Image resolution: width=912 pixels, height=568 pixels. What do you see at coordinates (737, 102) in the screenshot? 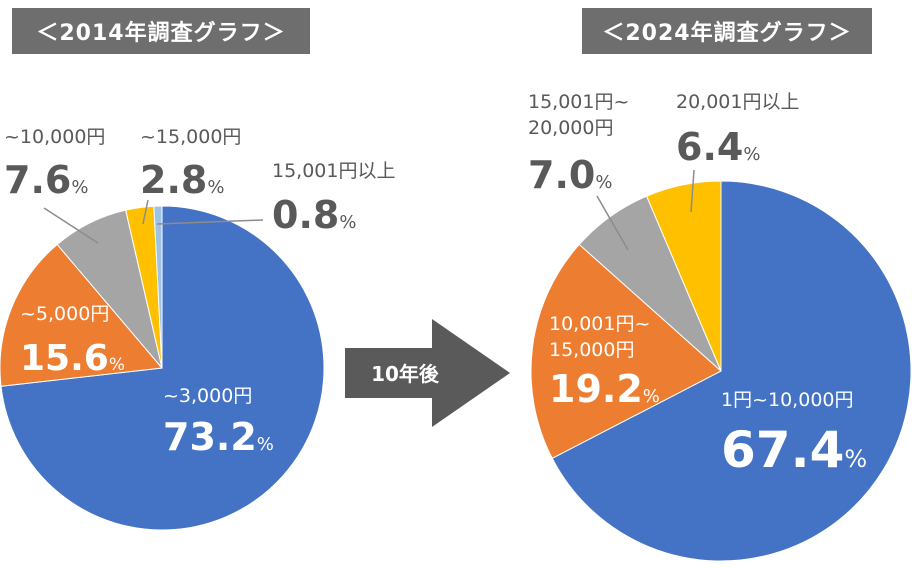
I see `slice-label: 20,001円以上` at bounding box center [737, 102].